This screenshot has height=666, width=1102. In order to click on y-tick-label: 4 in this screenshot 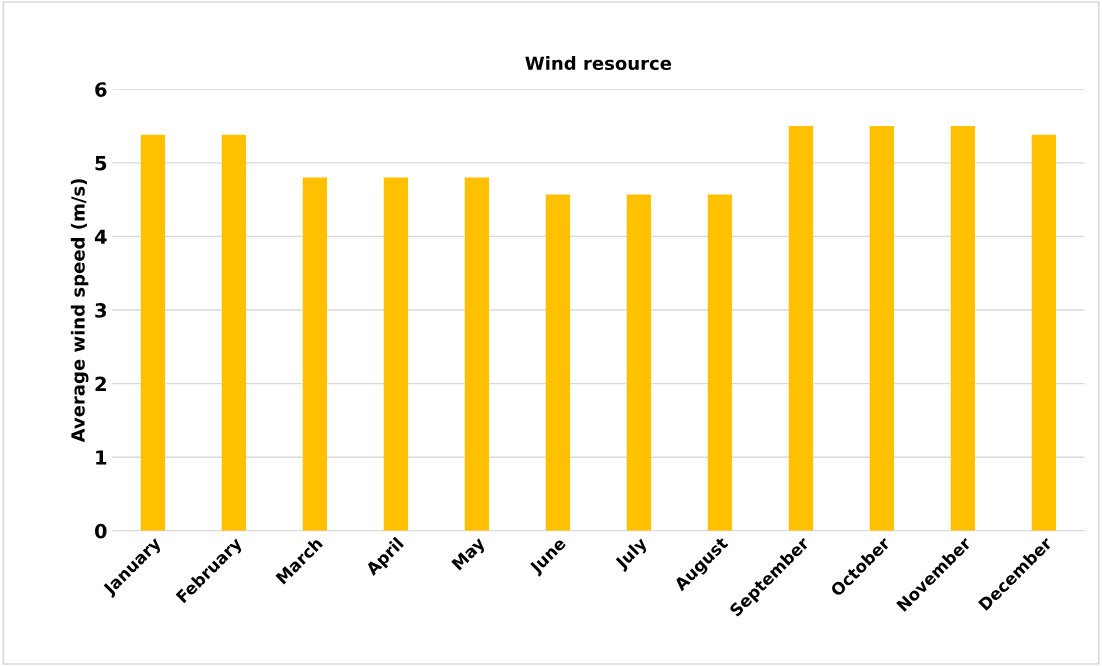, I will do `click(100, 236)`.